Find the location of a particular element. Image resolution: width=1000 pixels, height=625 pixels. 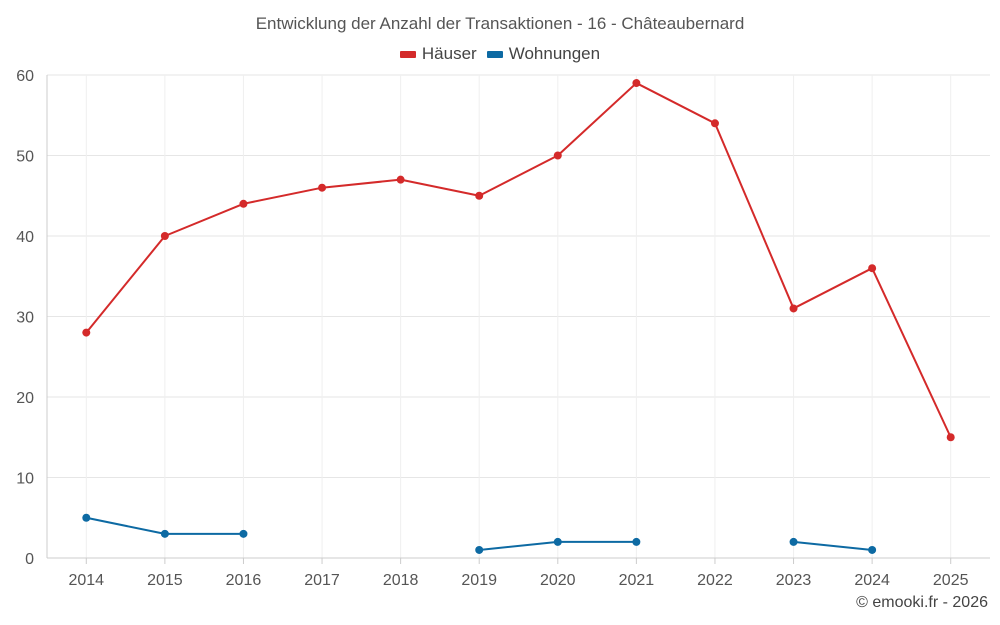

x-tick-label: 2015 is located at coordinates (165, 580).